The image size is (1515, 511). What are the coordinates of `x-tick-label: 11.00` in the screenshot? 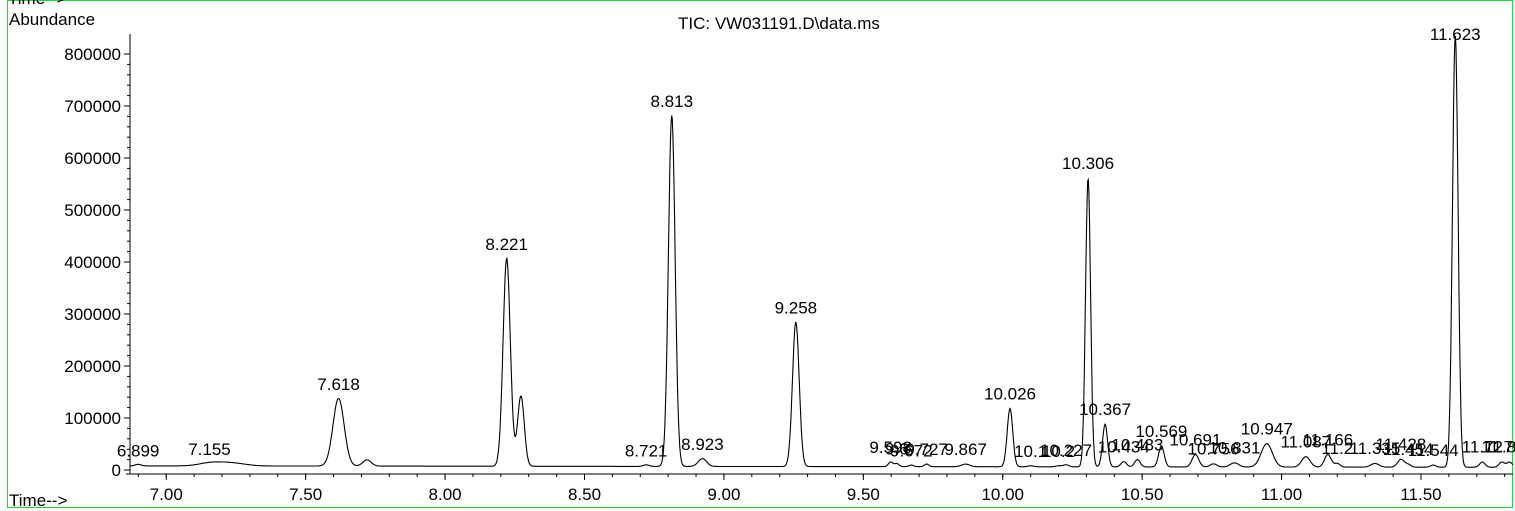 It's located at (1281, 494).